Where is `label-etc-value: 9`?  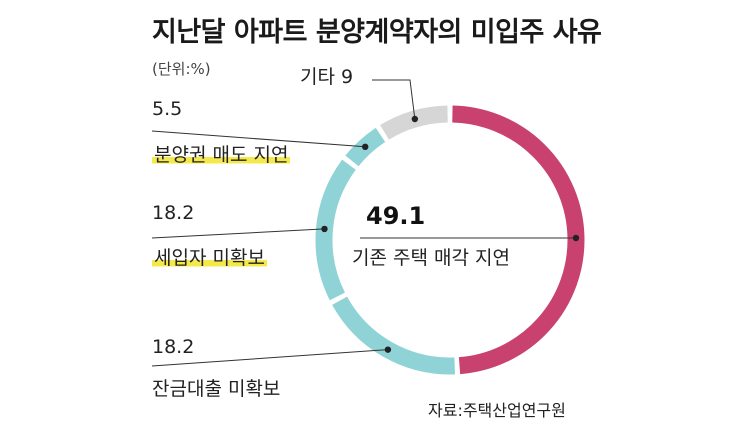
label-etc-value: 9 is located at coordinates (347, 77).